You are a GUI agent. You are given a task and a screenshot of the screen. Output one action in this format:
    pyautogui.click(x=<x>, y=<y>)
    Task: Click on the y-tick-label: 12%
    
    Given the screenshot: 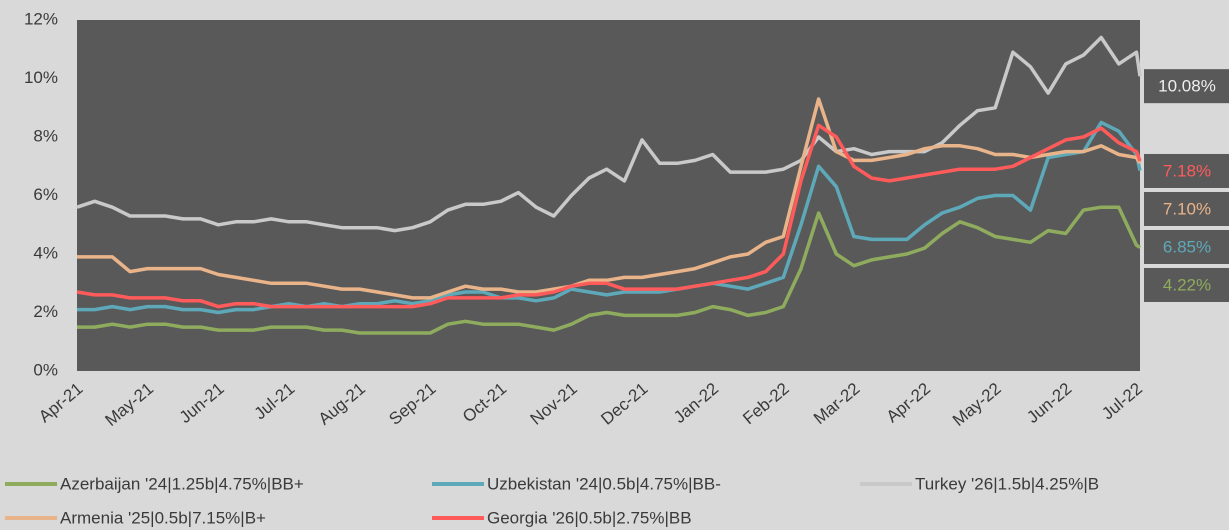 What is the action you would take?
    pyautogui.click(x=41, y=18)
    